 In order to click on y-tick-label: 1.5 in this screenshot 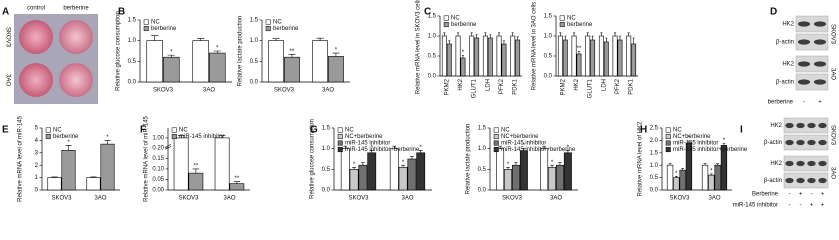, I will do `click(432, 17)`.